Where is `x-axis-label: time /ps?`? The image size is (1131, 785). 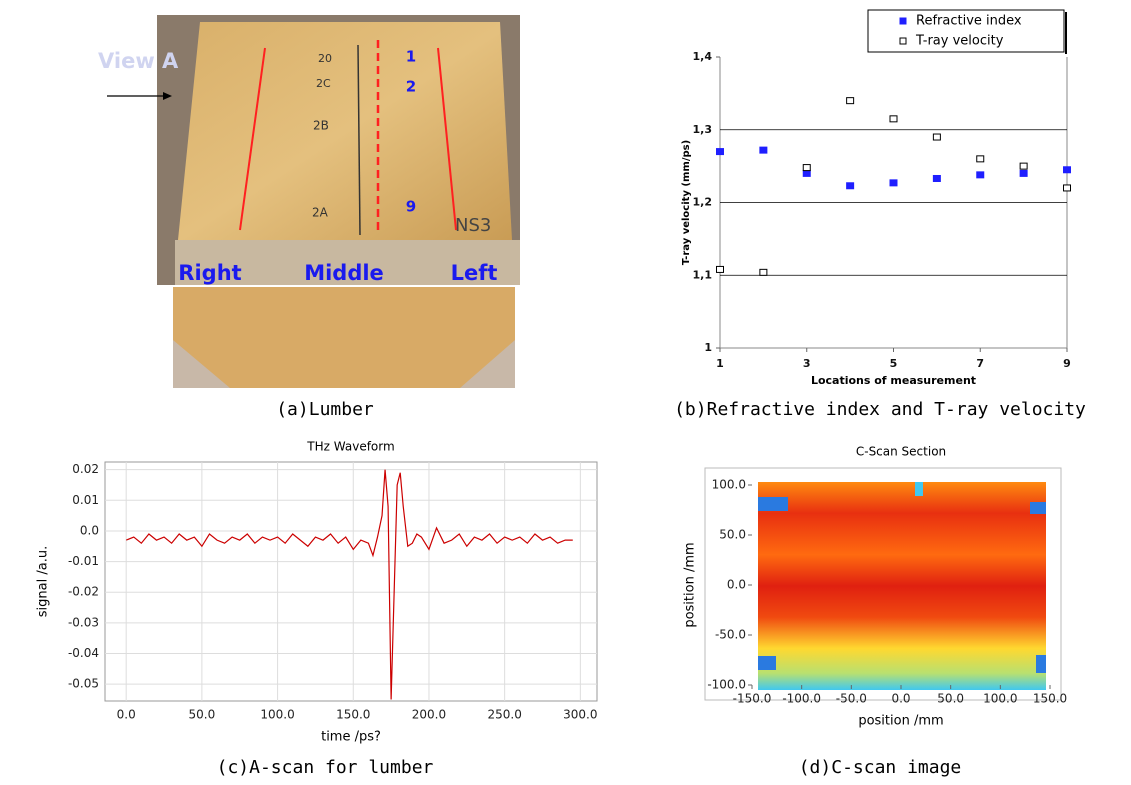 x-axis-label: time /ps? is located at coordinates (351, 737).